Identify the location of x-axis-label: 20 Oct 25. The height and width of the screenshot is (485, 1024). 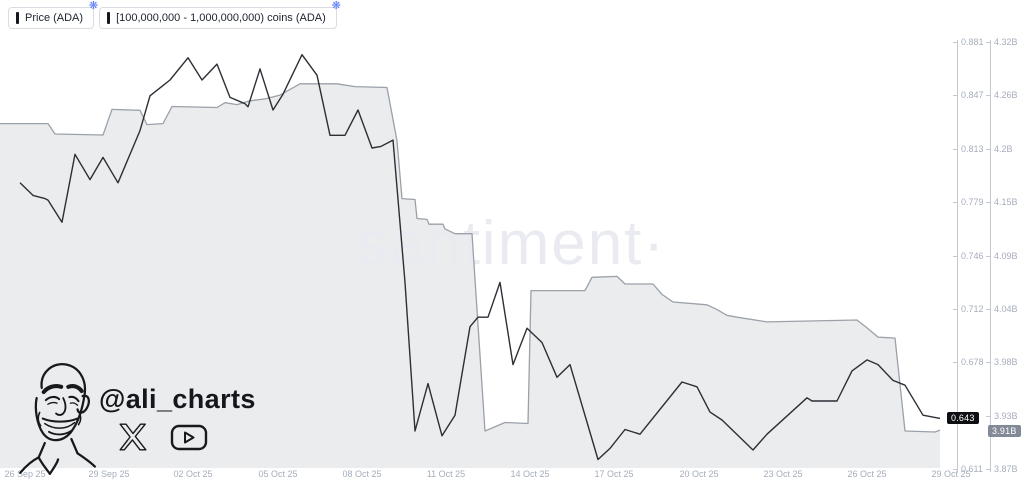
(699, 474).